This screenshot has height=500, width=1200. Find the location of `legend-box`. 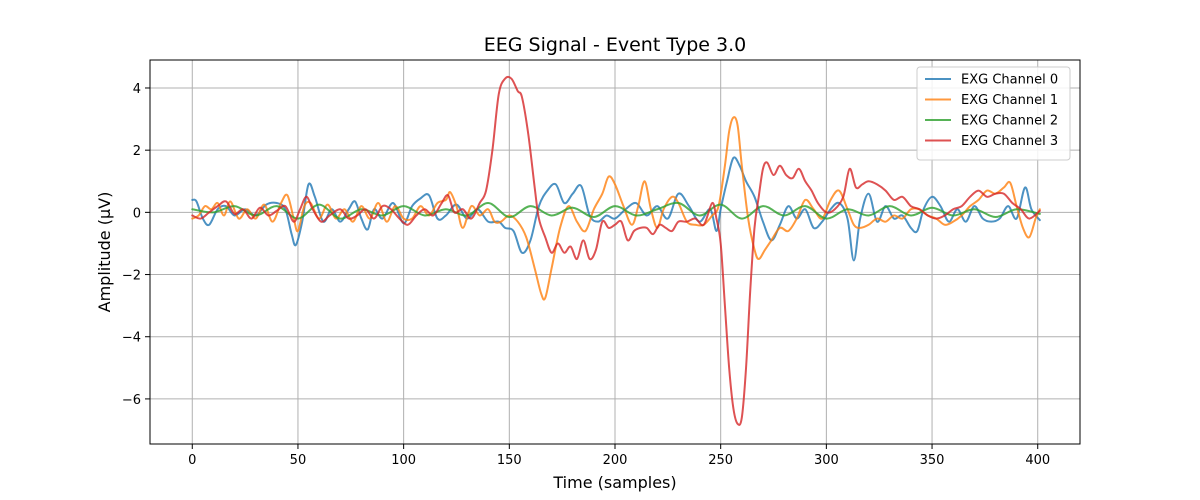

legend-box is located at coordinates (993, 113).